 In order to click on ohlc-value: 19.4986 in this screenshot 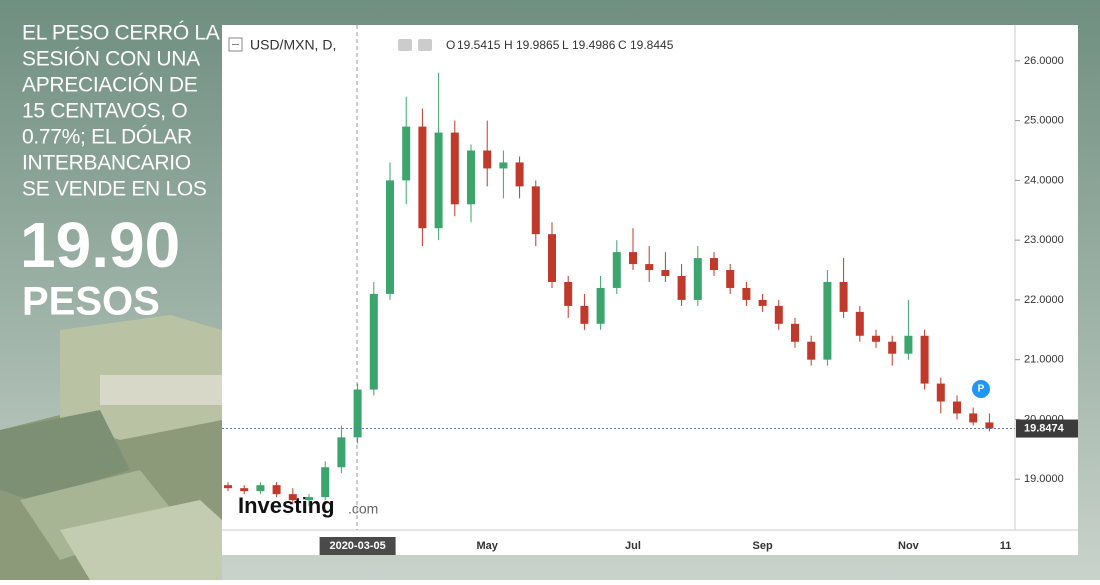, I will do `click(594, 45)`.